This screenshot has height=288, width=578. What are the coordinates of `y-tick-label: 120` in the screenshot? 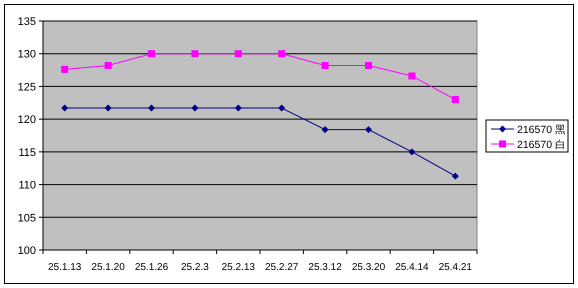 It's located at (27, 120).